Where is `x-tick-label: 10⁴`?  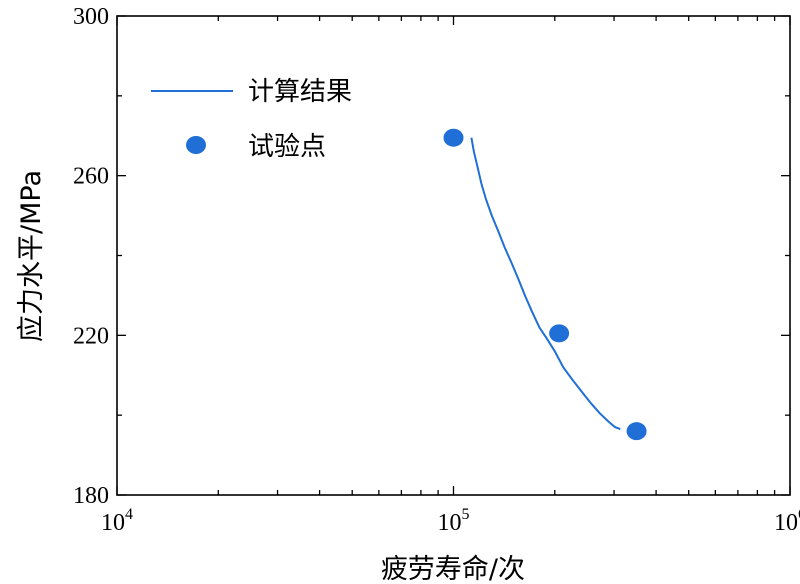 x-tick-label: 10⁴ is located at coordinates (117, 521).